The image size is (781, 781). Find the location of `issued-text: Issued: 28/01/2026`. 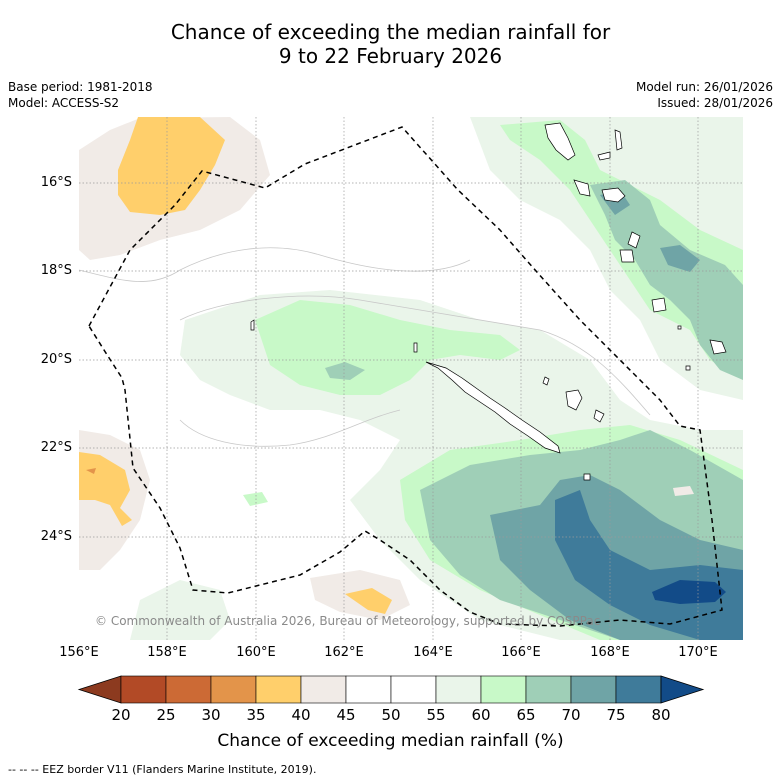

issued-text: Issued: 28/01/2026 is located at coordinates (715, 103).